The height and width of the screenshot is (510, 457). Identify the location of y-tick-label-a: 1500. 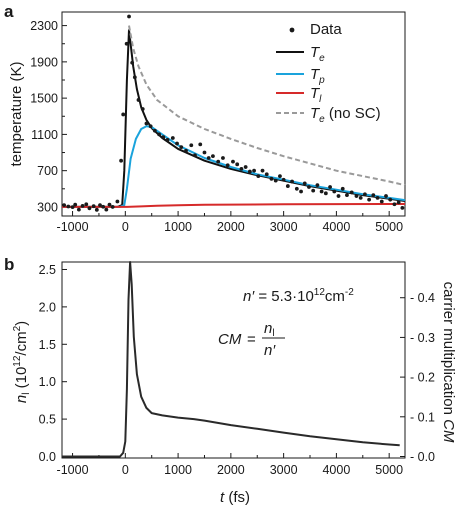
(44, 99).